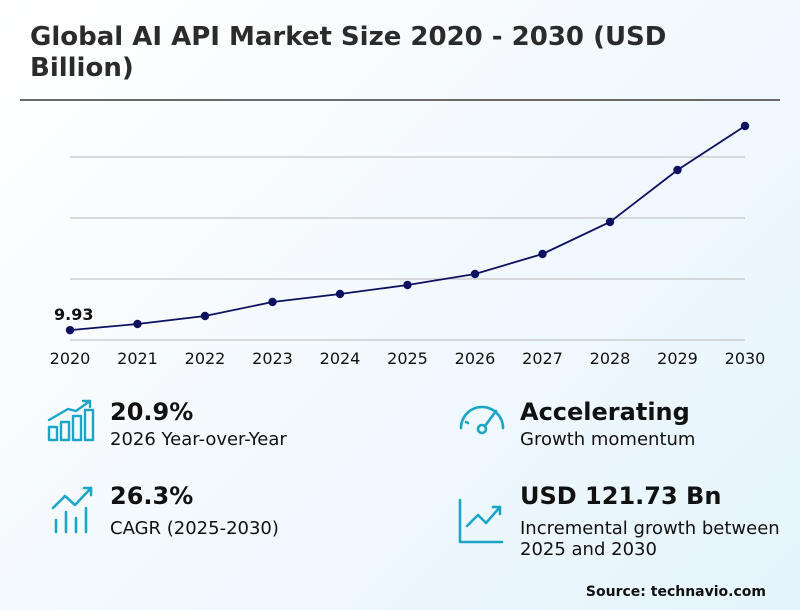 The height and width of the screenshot is (610, 800). Describe the element at coordinates (605, 412) in the screenshot. I see `stat-momentum-value: Accelerating` at that location.